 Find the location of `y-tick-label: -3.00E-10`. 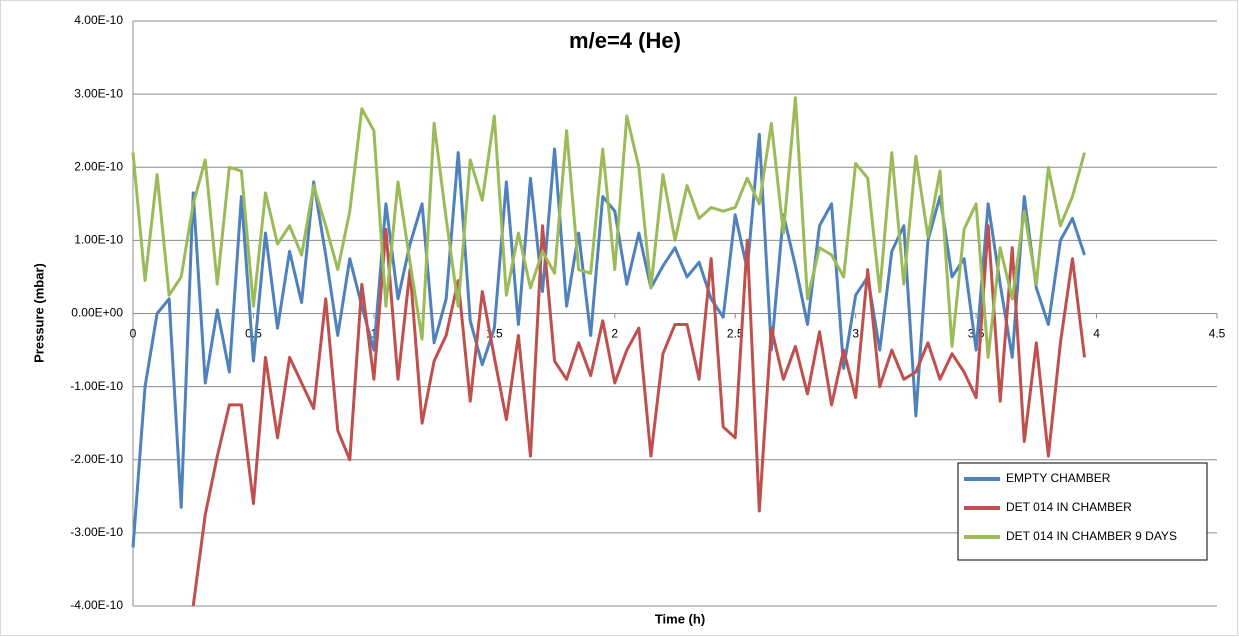

y-tick-label: -3.00E-10 is located at coordinates (96, 532).